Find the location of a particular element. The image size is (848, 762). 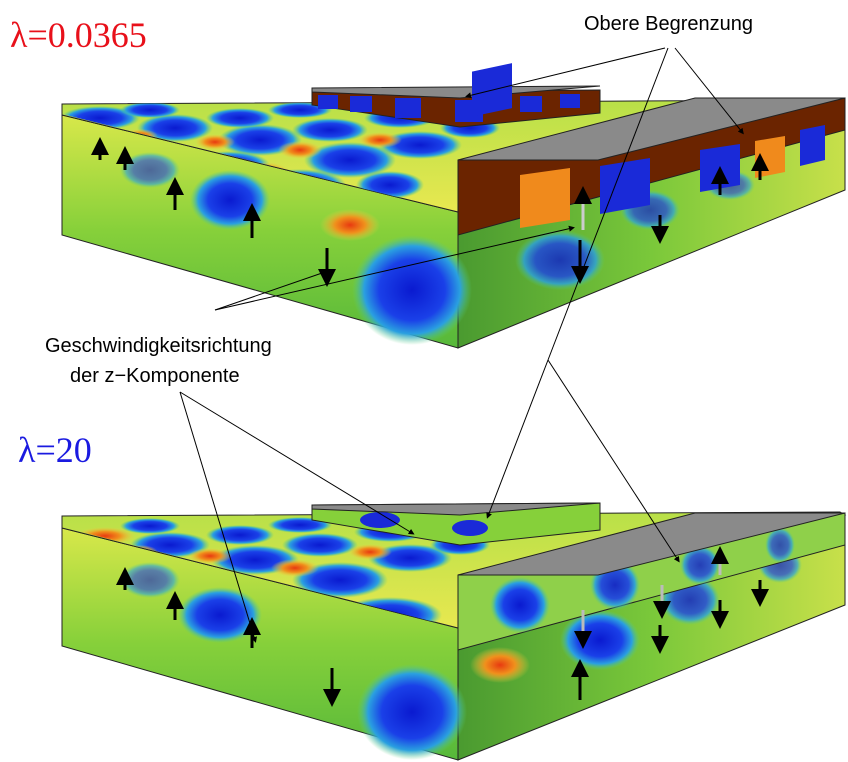

velocity-direction-label: Geschwindigkeitsrichtung is located at coordinates (158, 346).